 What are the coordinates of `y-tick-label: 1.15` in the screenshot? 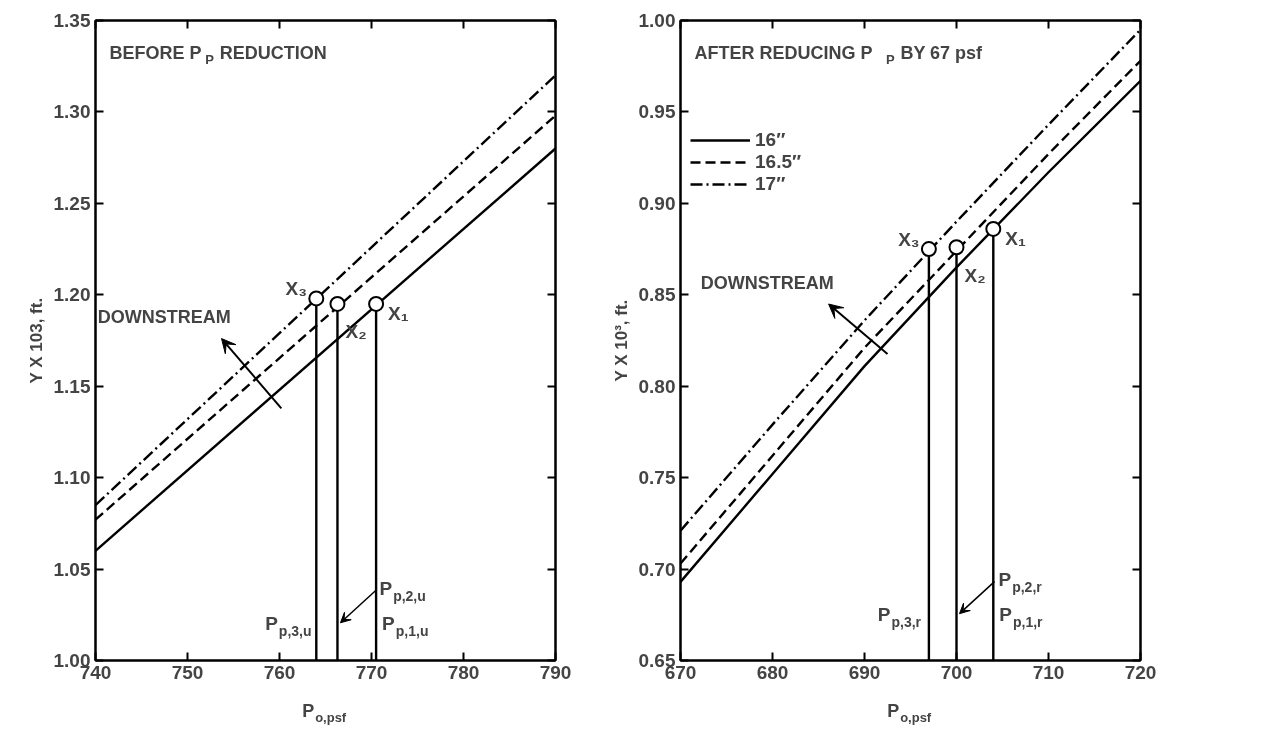 It's located at (72, 386).